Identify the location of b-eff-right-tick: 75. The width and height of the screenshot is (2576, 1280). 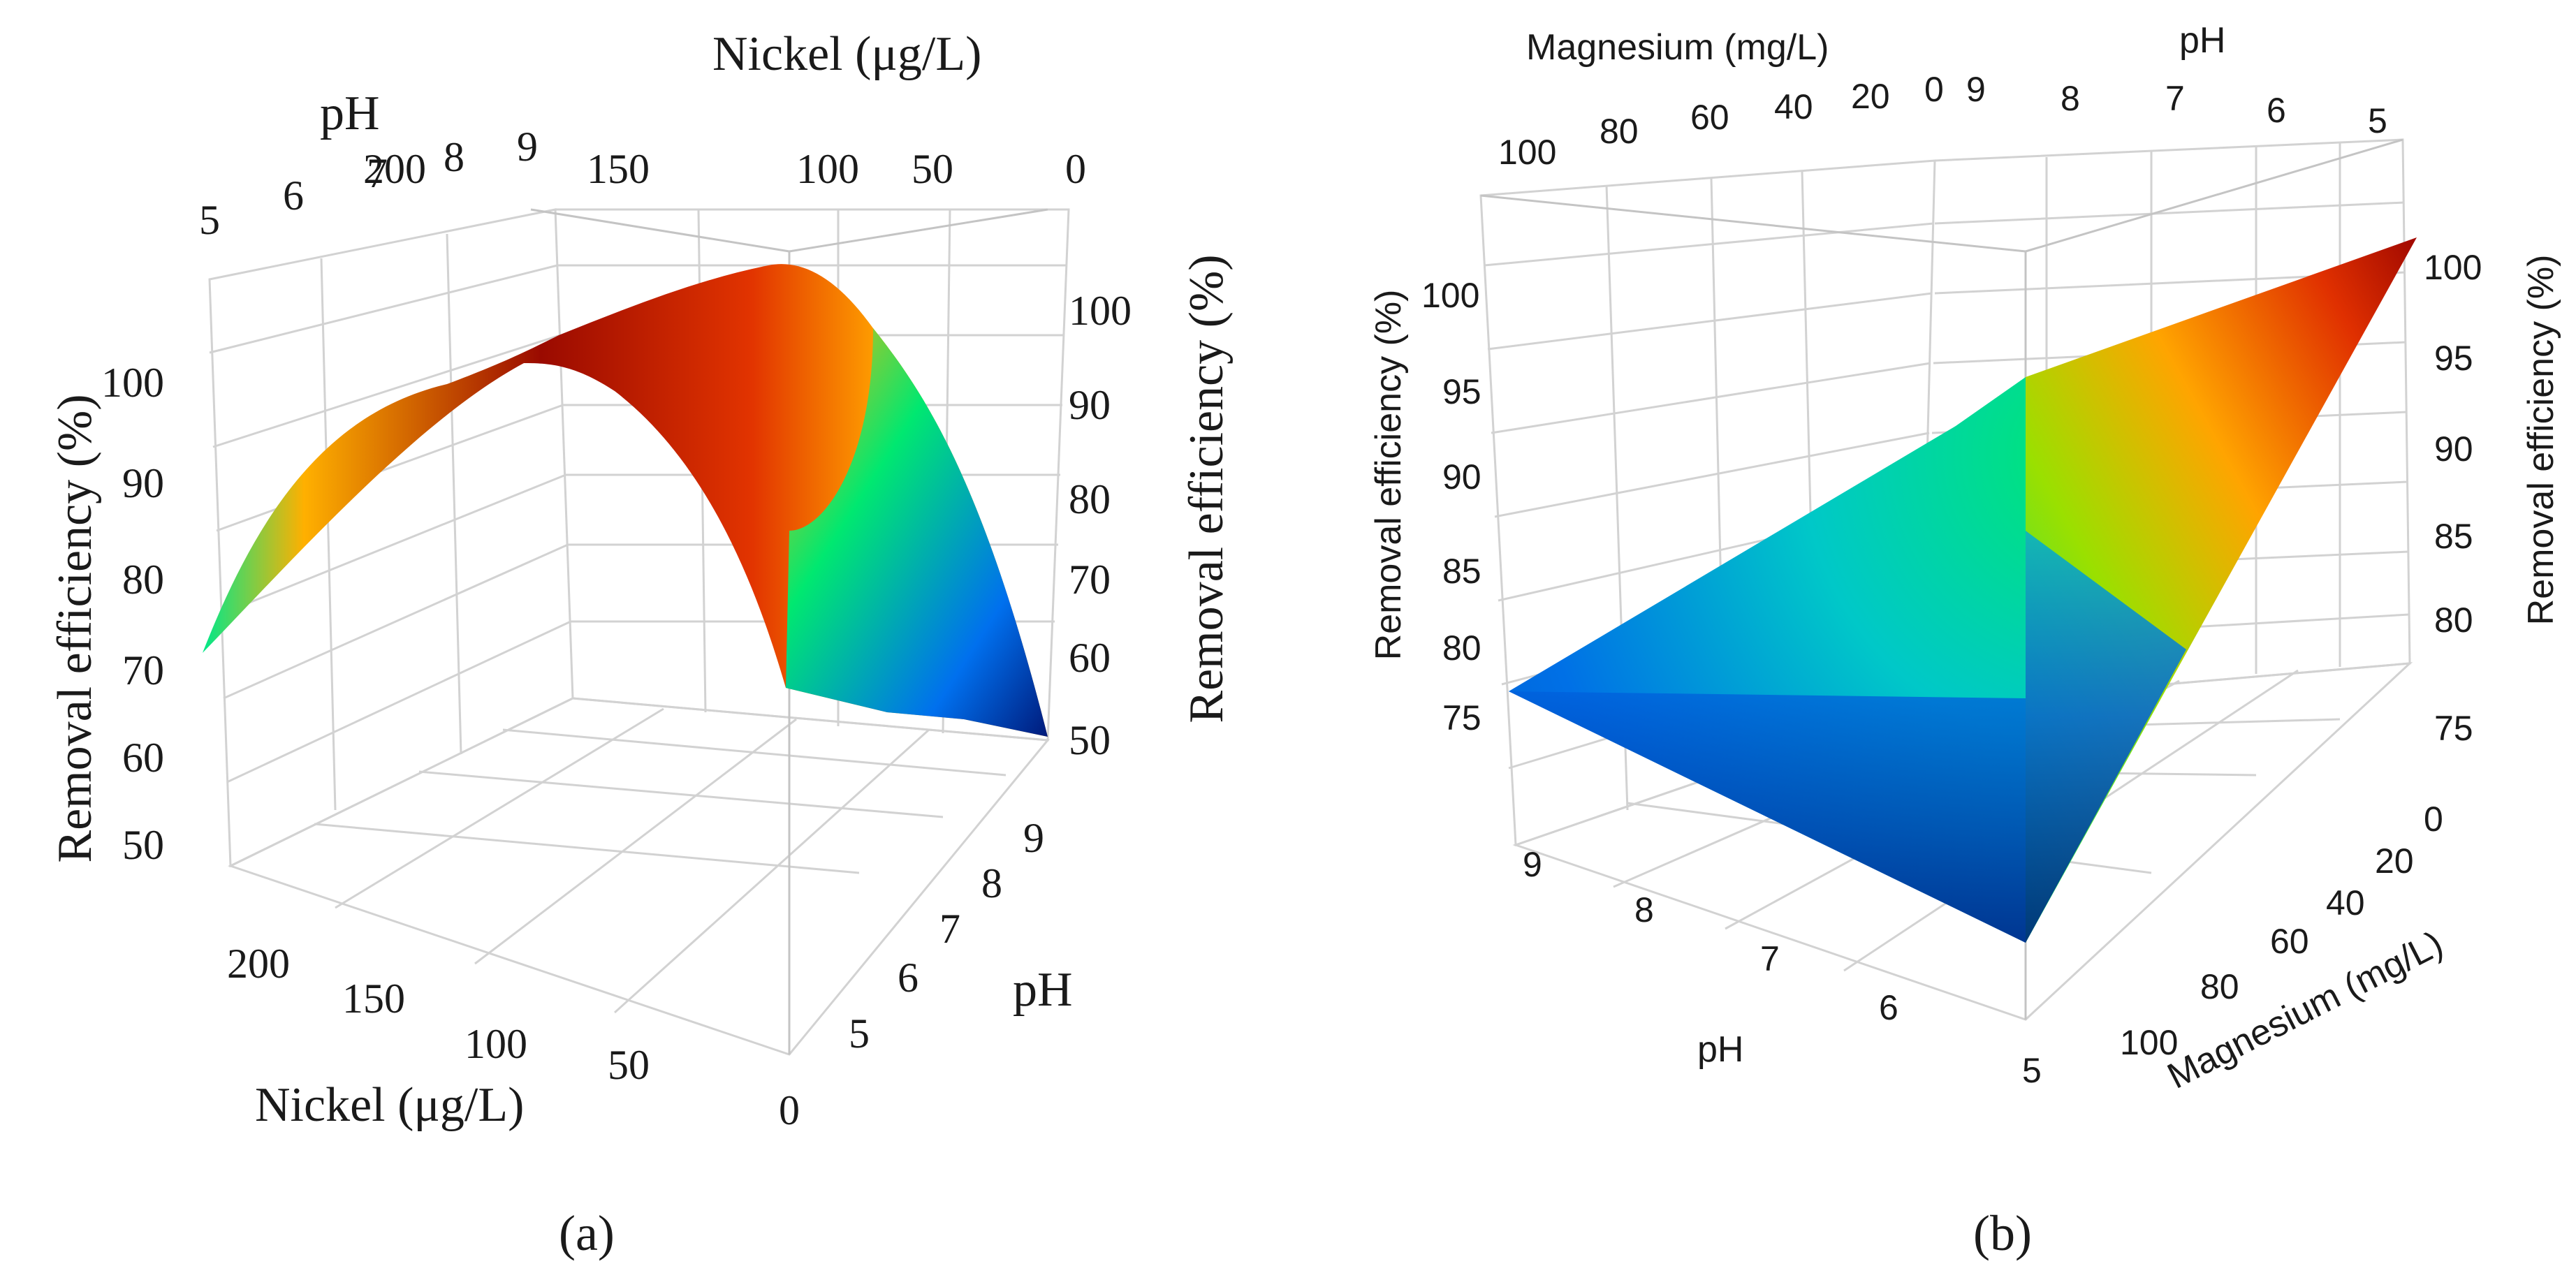
(2453, 729).